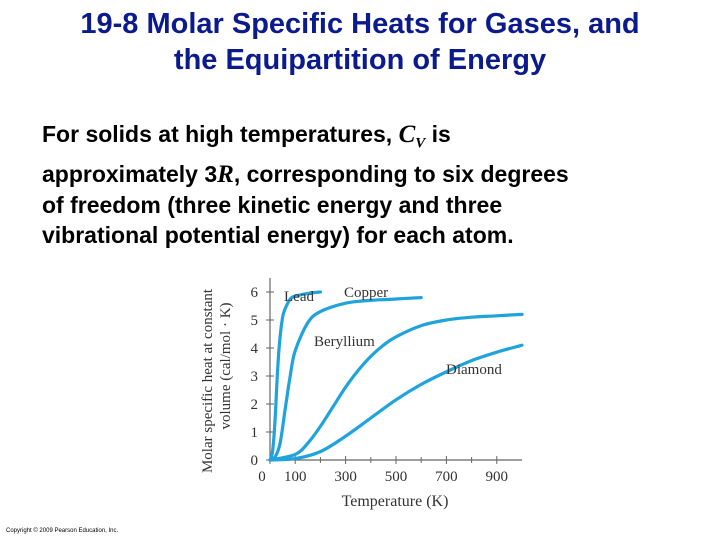  What do you see at coordinates (62, 531) in the screenshot?
I see `copyright-text: Copyright © 2009 Pearson Education, Inc.` at bounding box center [62, 531].